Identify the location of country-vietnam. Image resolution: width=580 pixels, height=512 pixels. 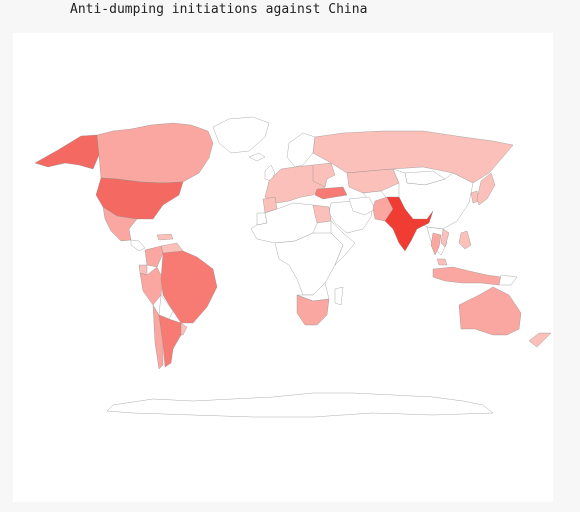
(445, 238).